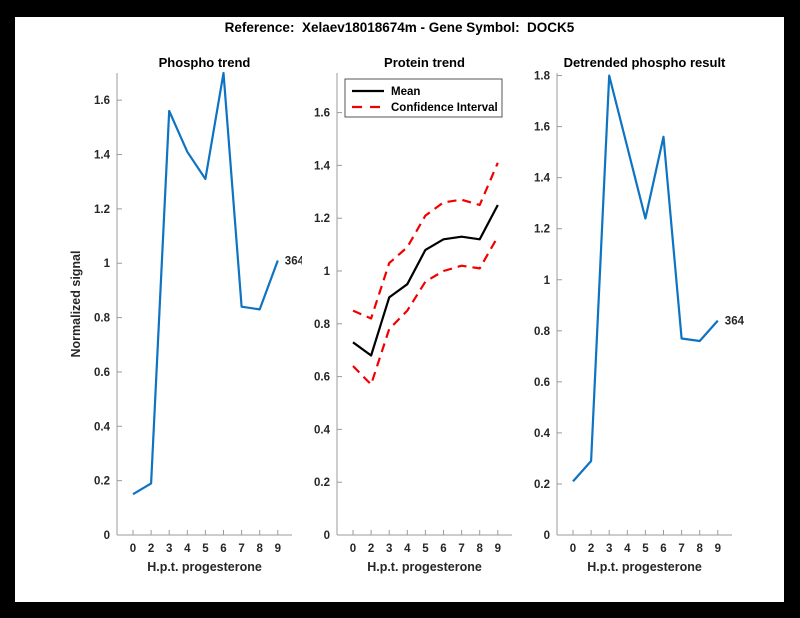 This screenshot has height=618, width=800. Describe the element at coordinates (405, 92) in the screenshot. I see `legend-label: Mean` at that location.